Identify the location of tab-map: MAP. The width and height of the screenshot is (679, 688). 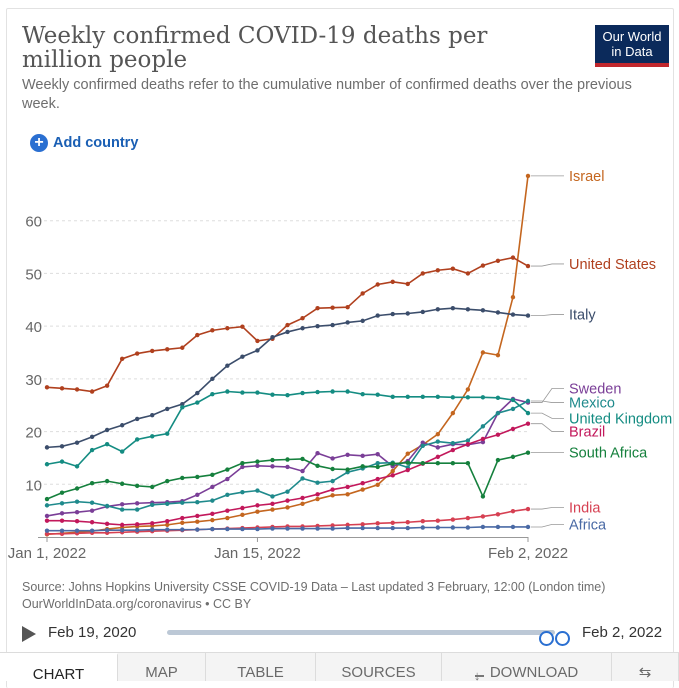
(162, 667).